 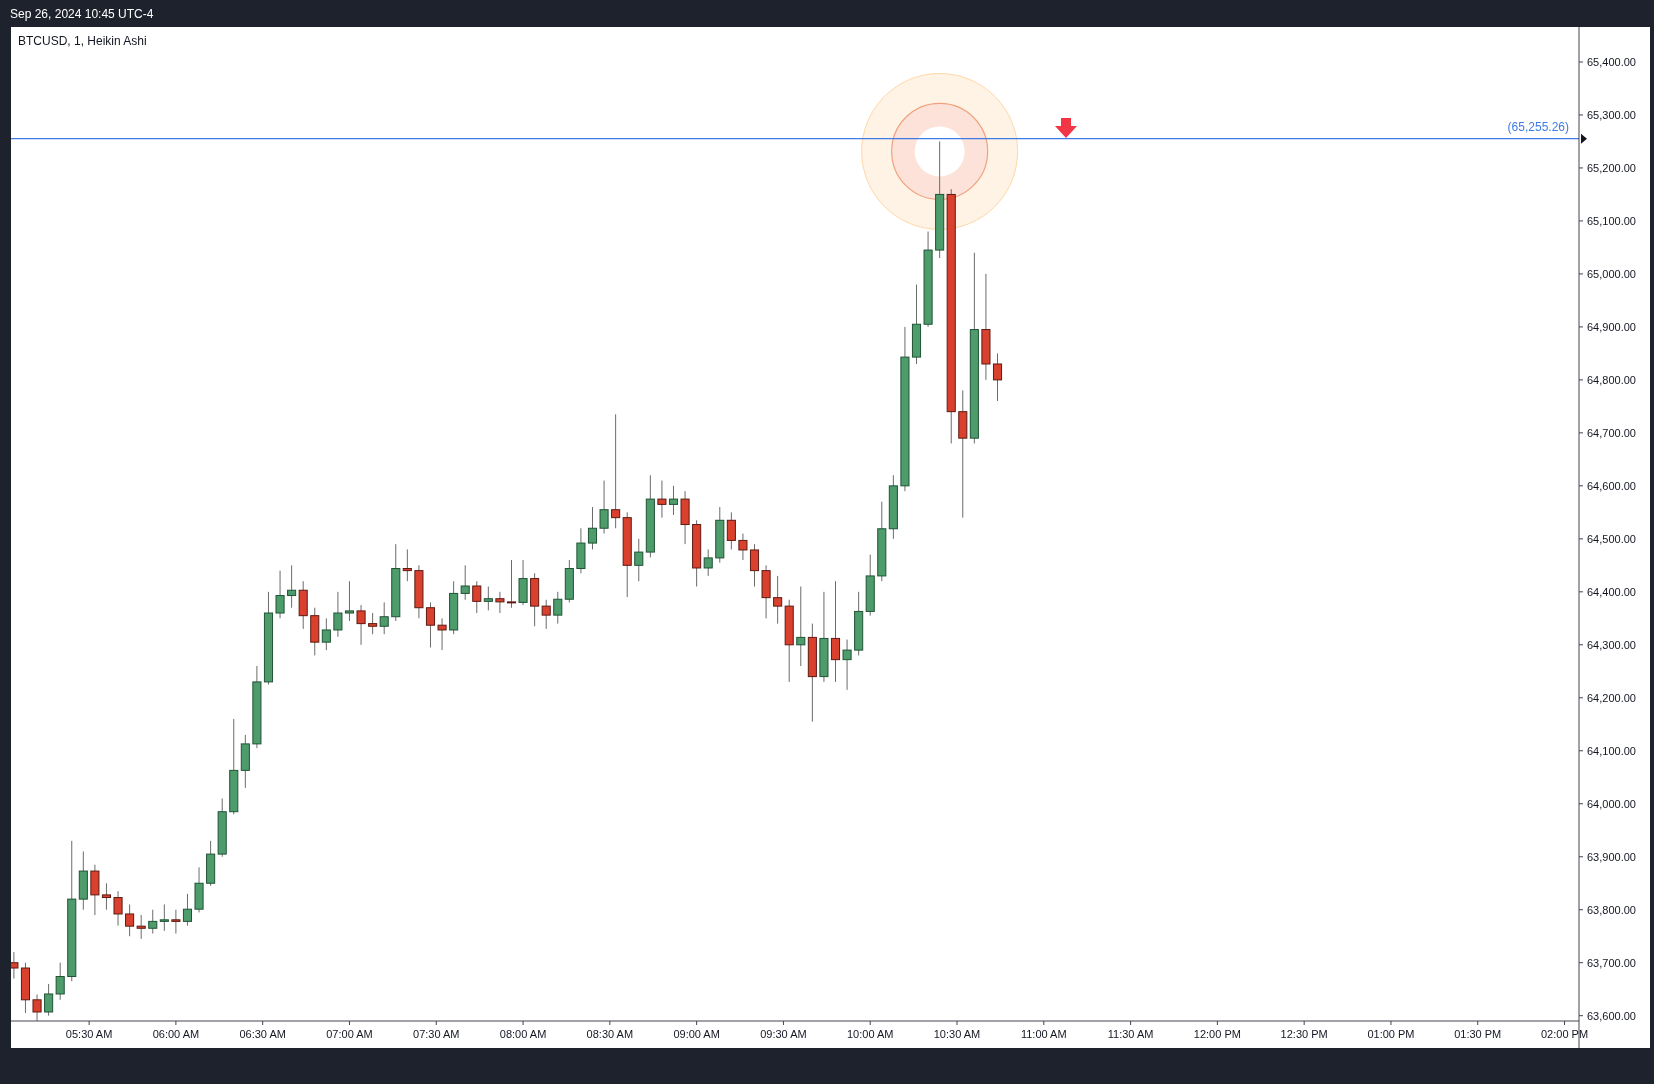 I want to click on x-tick-label: 10:00 AM, so click(x=870, y=1034).